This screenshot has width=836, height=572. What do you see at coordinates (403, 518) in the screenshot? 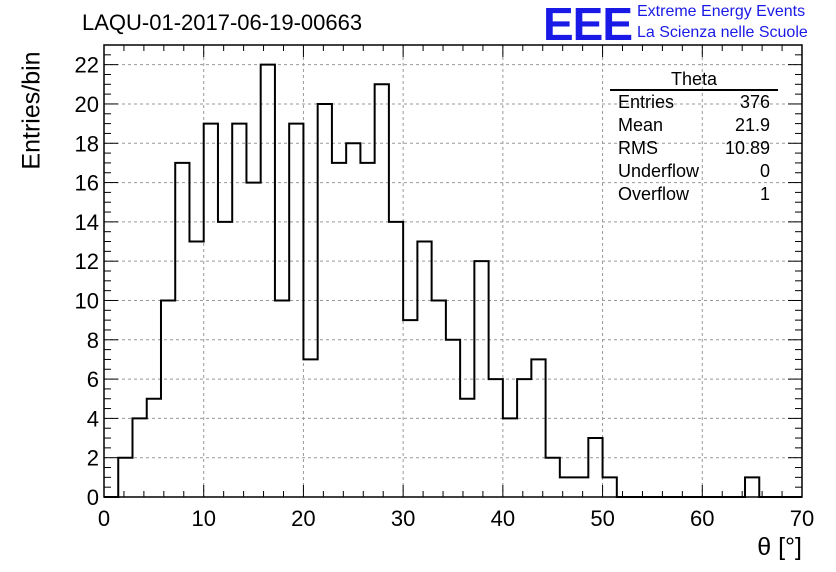
I see `x-tick-label: 30` at bounding box center [403, 518].